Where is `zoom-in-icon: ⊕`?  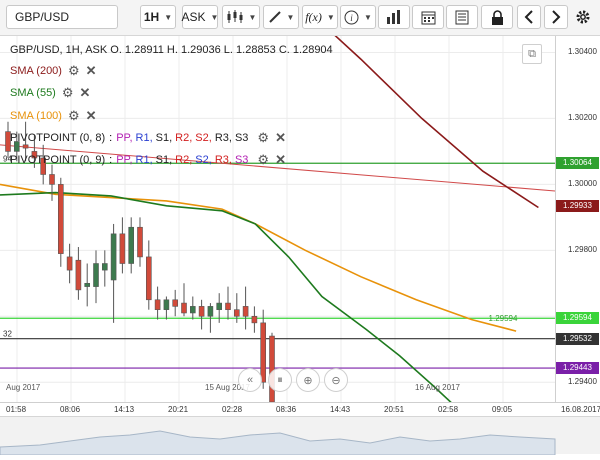 zoom-in-icon: ⊕ is located at coordinates (308, 380).